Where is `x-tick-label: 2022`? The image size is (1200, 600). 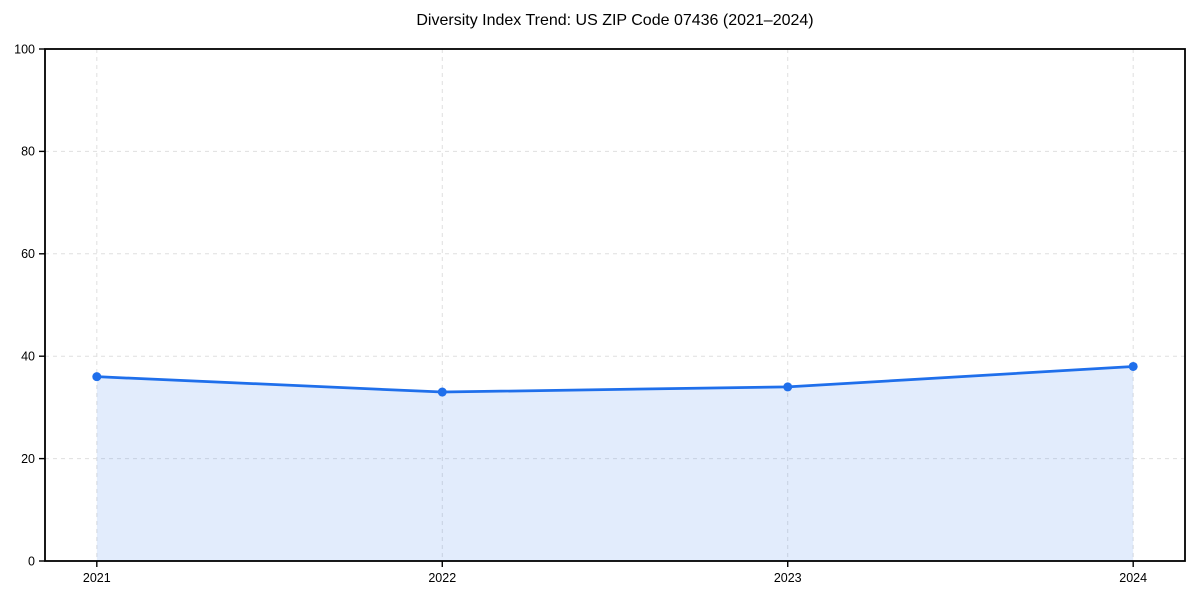
x-tick-label: 2022 is located at coordinates (442, 578).